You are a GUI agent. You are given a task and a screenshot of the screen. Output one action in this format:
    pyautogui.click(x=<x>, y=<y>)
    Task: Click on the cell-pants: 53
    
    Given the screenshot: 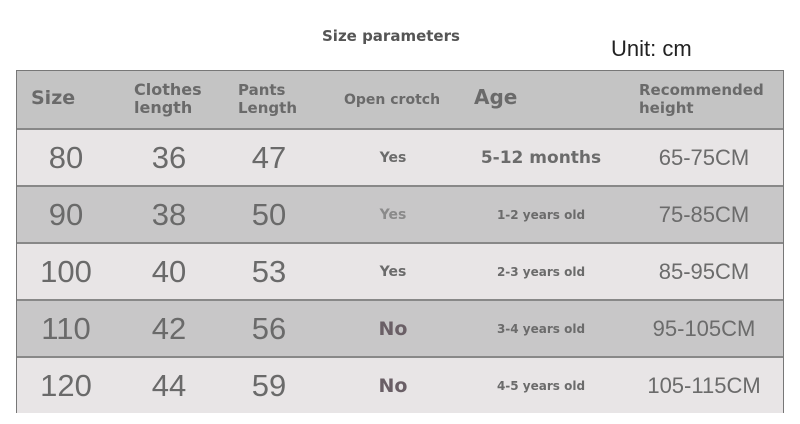 What is the action you would take?
    pyautogui.click(x=269, y=271)
    